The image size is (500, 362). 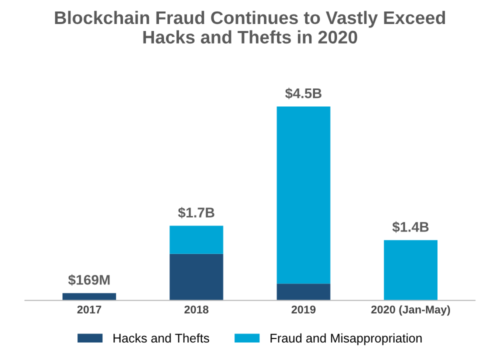 I want to click on x-tick-label: 2019, so click(x=304, y=310).